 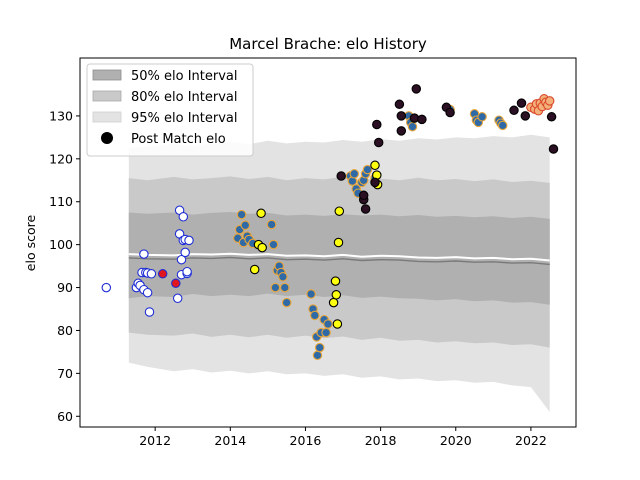 What do you see at coordinates (30, 243) in the screenshot?
I see `y-axis-label: elo score` at bounding box center [30, 243].